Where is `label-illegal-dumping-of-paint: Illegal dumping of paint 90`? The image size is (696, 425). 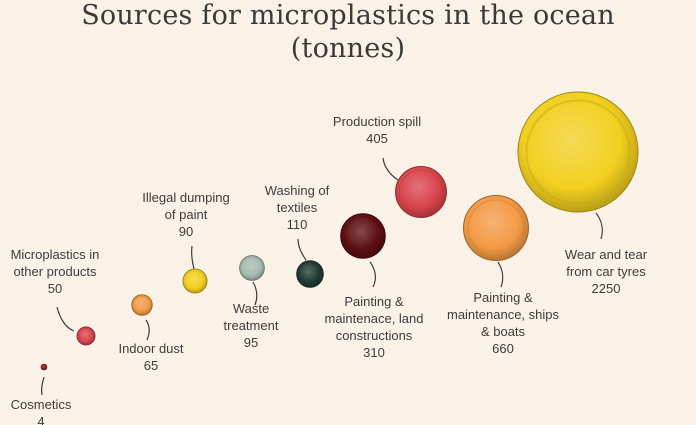
label-illegal-dumping-of-paint: Illegal dumping of paint 90 is located at coordinates (185, 214).